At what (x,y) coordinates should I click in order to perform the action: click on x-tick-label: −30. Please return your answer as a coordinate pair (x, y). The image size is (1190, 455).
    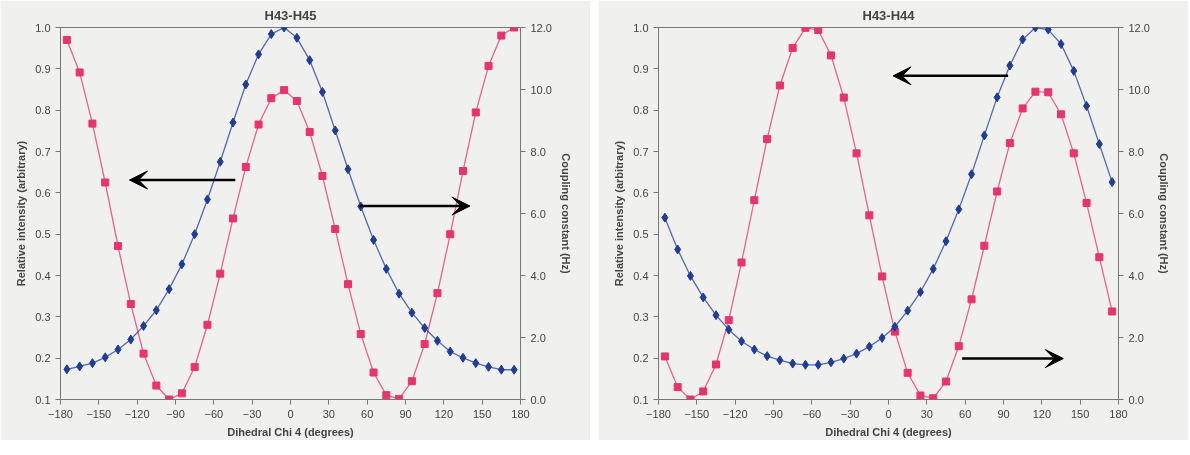
    Looking at the image, I should click on (252, 413).